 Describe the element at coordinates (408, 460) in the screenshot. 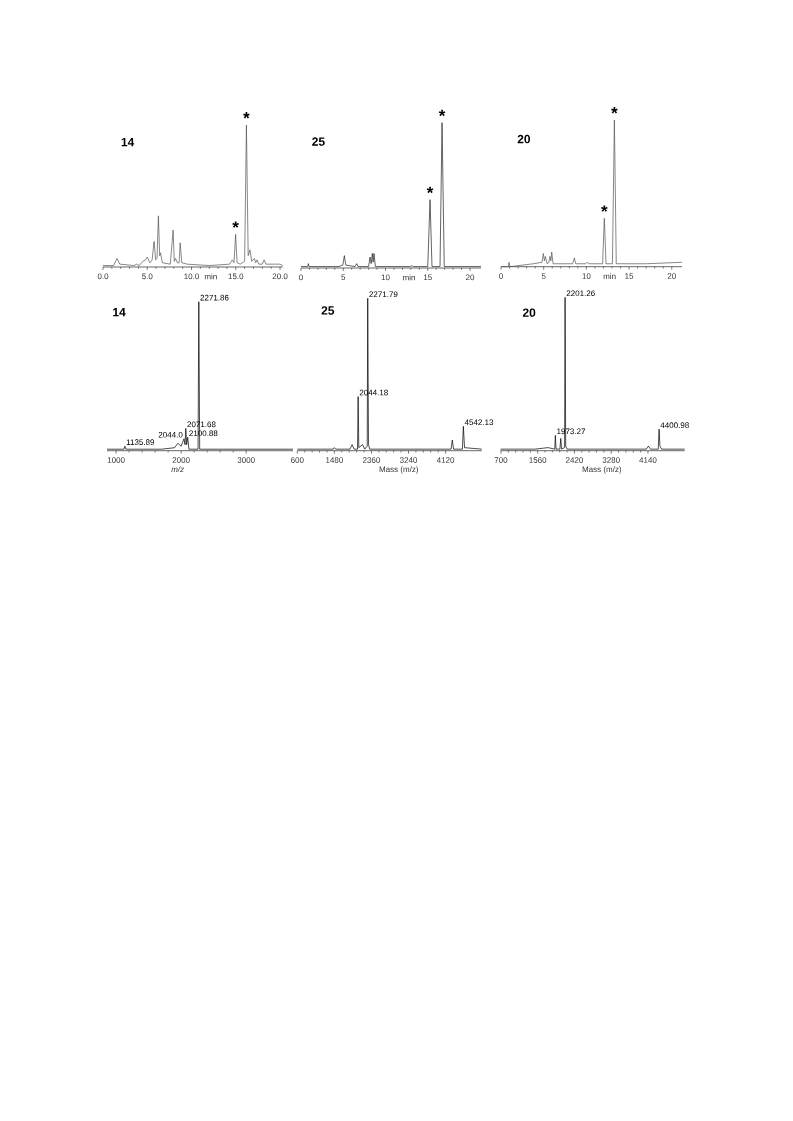

I see `x-tick-label: 3240` at that location.